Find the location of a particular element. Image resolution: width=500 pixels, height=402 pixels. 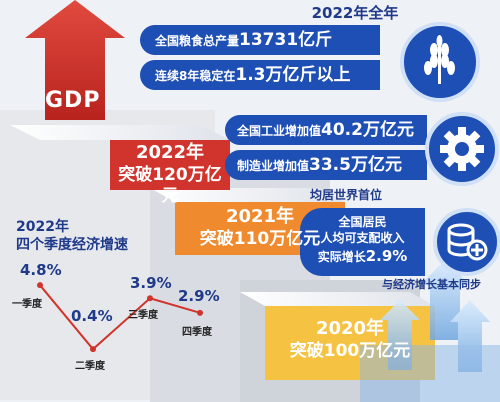

industry-pill-2: 制造业增加值33.5万亿元 is located at coordinates (326, 165).